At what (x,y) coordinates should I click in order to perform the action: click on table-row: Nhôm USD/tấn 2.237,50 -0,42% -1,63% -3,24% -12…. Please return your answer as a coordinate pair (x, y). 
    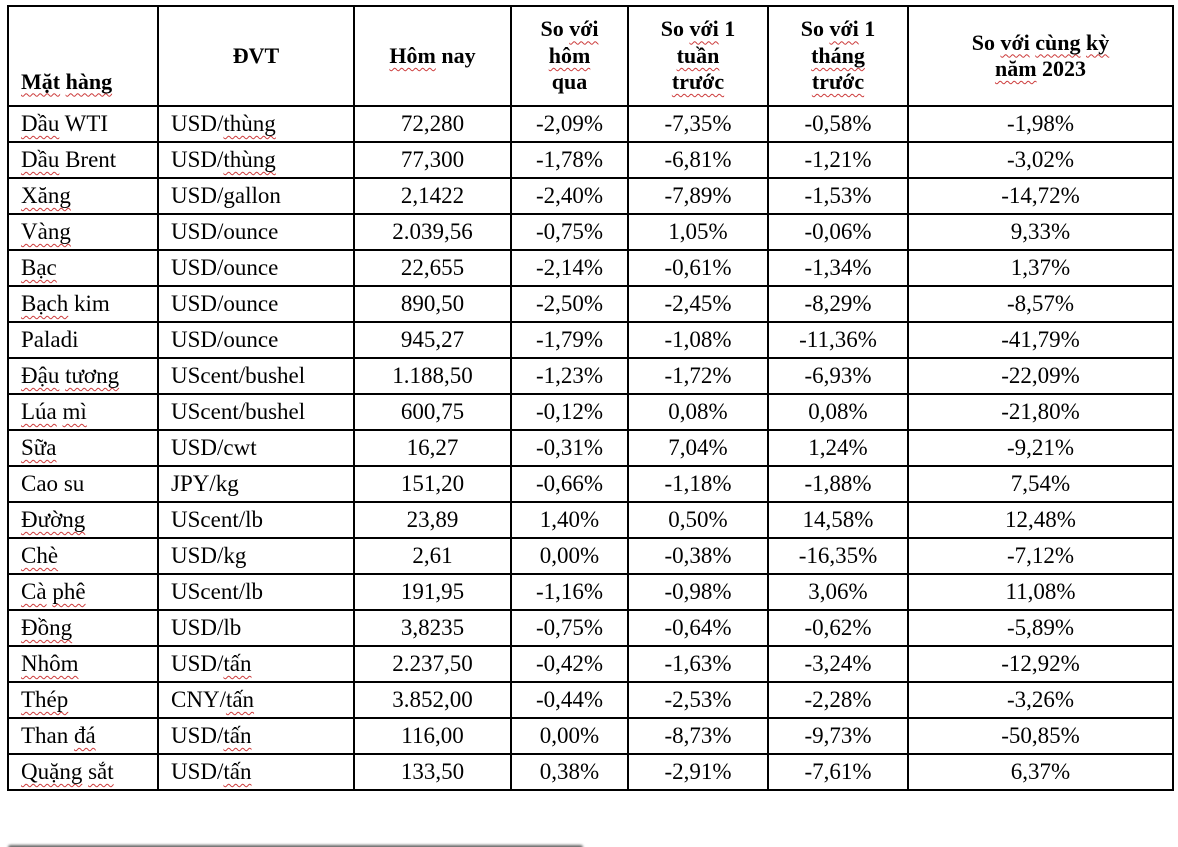
    Looking at the image, I should click on (590, 664).